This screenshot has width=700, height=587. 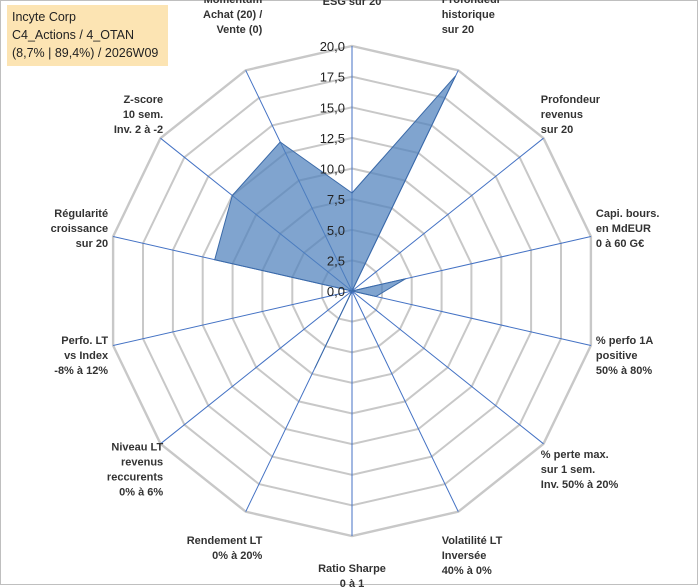 I want to click on axis-label-line: 50% à 80%, so click(x=624, y=371).